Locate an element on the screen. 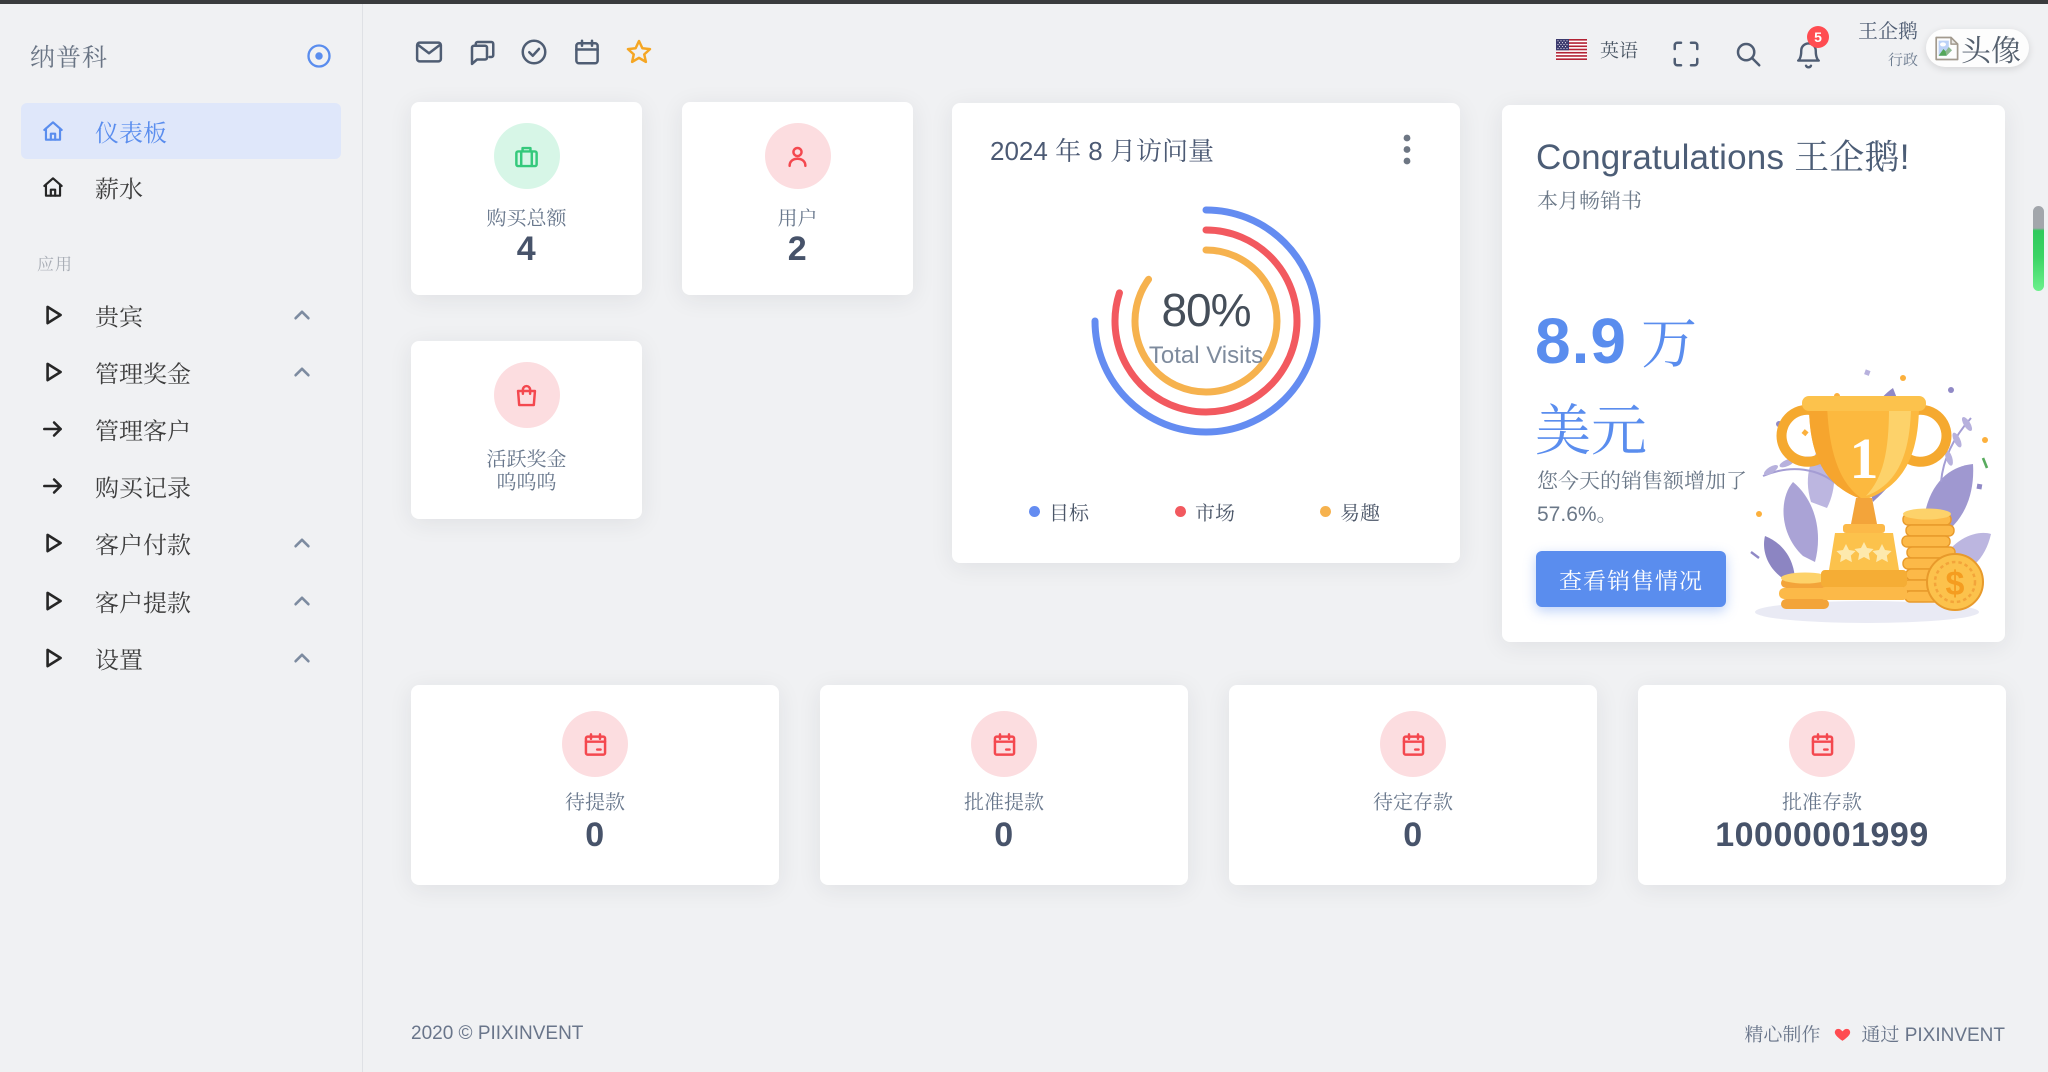 Image resolution: width=2048 pixels, height=1072 pixels. sidebar-item-3: 贵宾 is located at coordinates (181, 315).